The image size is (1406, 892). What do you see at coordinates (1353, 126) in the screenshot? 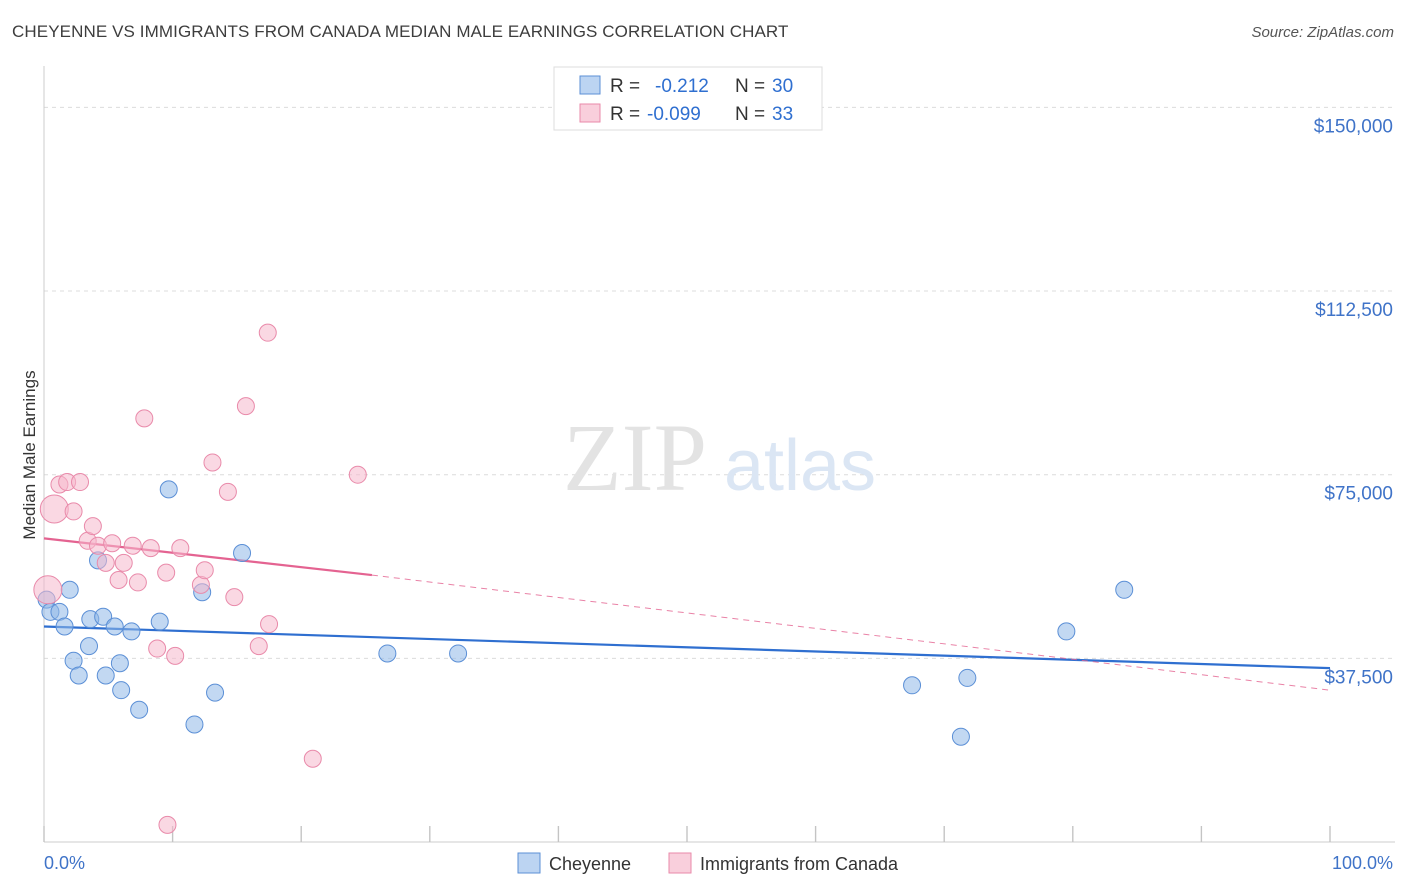
I see `y-tick-label-3: $150,000` at bounding box center [1353, 126].